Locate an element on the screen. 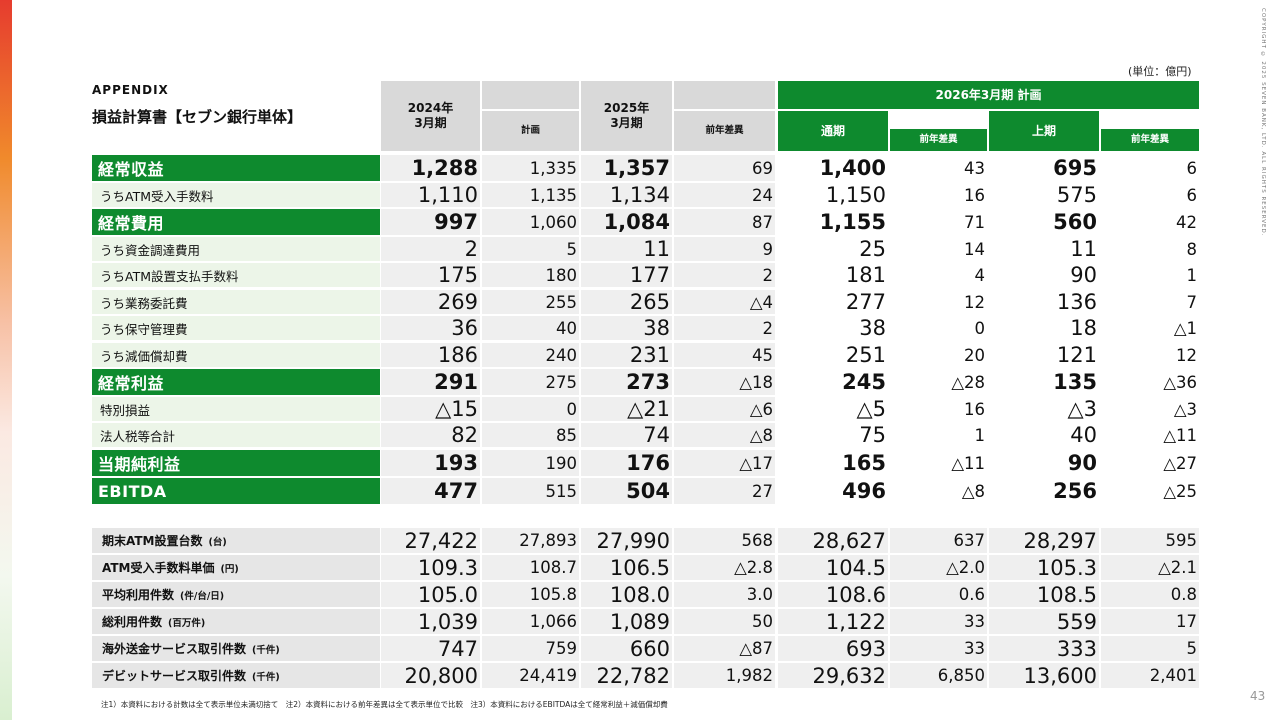  cell-fy2026-half-year: 575 is located at coordinates (1076, 195).